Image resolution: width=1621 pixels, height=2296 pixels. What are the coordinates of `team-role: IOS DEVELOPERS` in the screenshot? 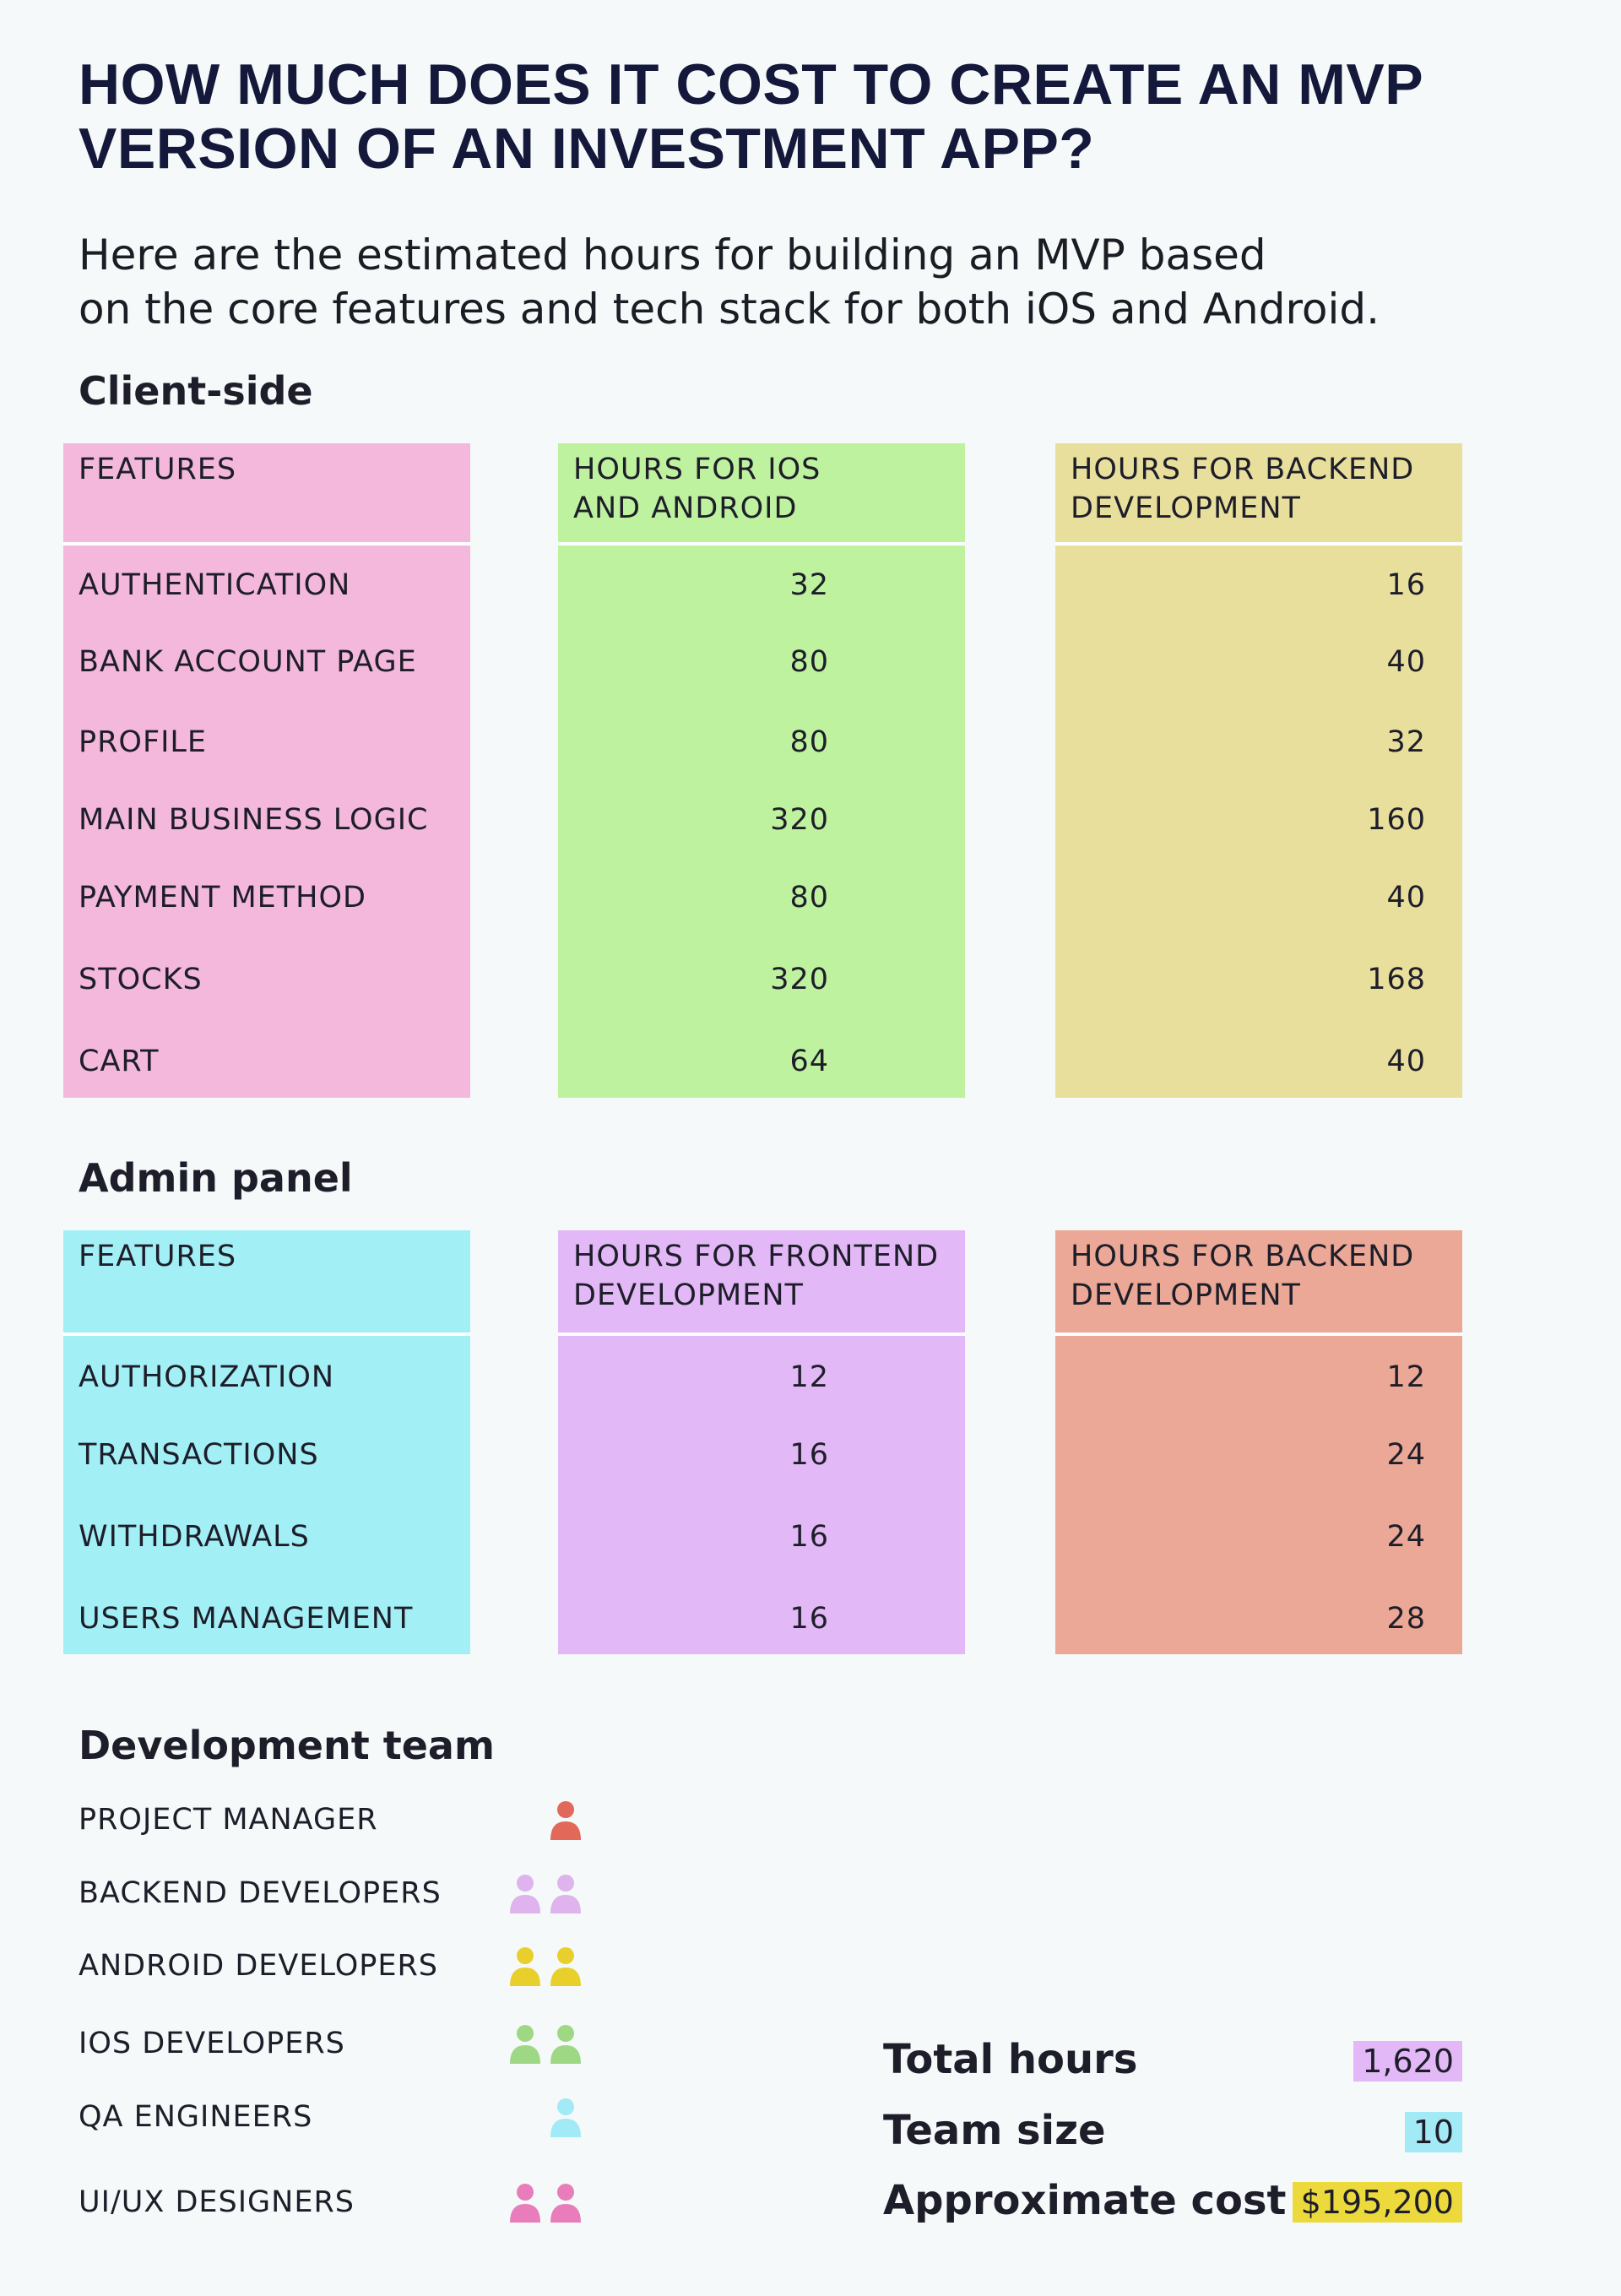 It's located at (212, 2043).